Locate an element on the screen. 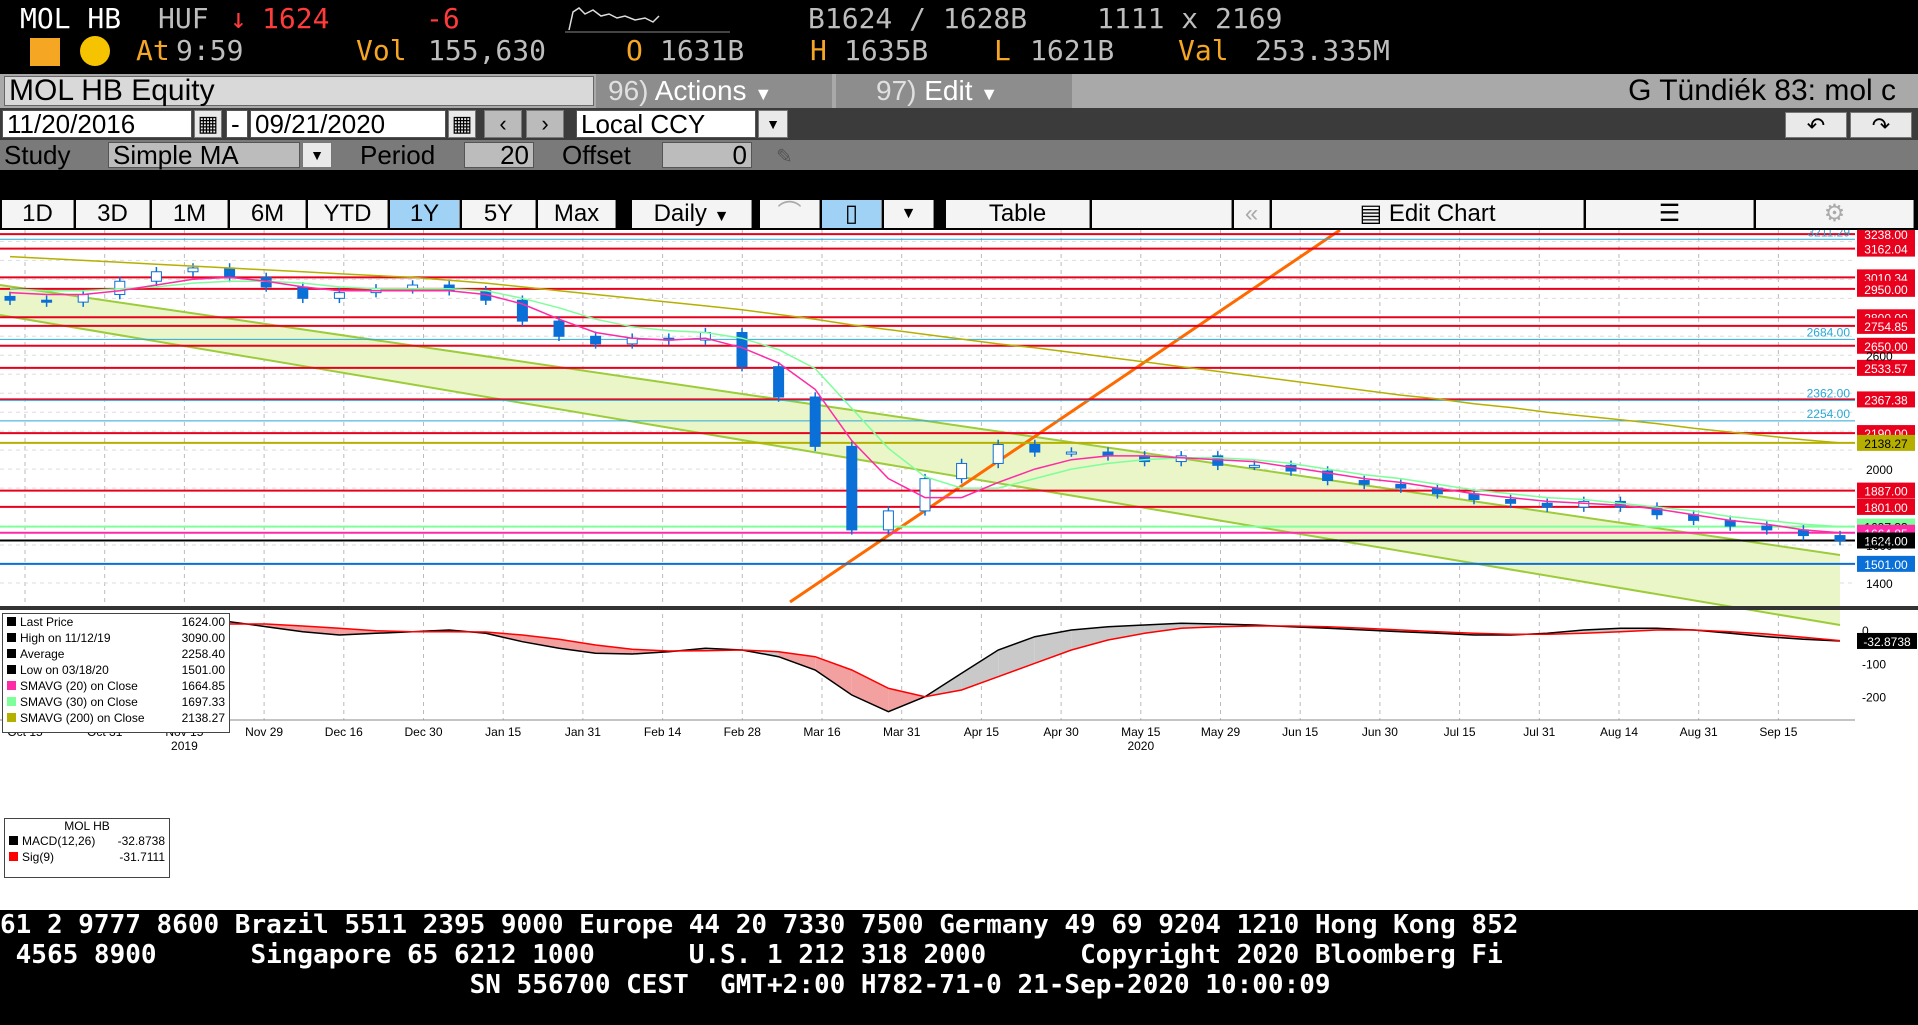 This screenshot has height=1025, width=1918. frequency-select: Daily ▼ is located at coordinates (692, 214).